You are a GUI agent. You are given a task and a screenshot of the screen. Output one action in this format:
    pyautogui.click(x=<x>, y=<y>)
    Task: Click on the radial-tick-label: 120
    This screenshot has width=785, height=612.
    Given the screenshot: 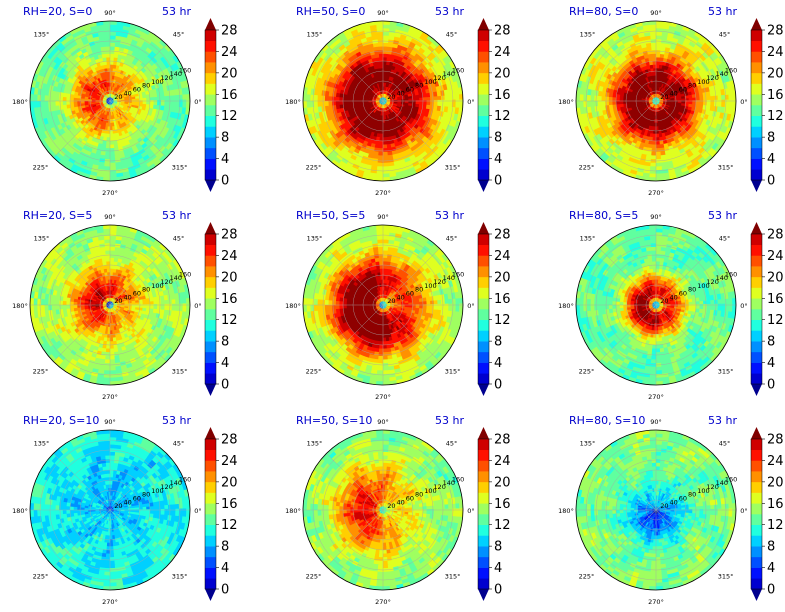 What is the action you would take?
    pyautogui.click(x=439, y=78)
    